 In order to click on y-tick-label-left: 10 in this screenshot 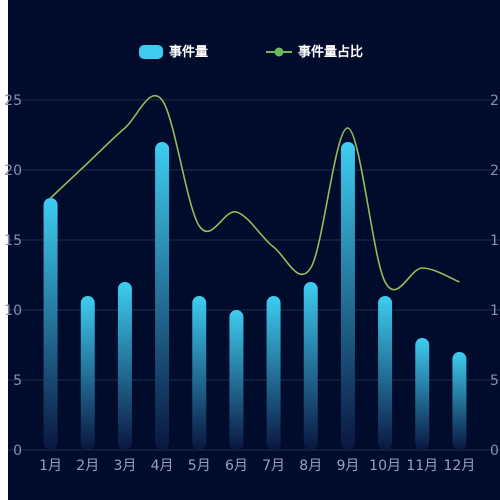, I will do `click(13, 311)`.